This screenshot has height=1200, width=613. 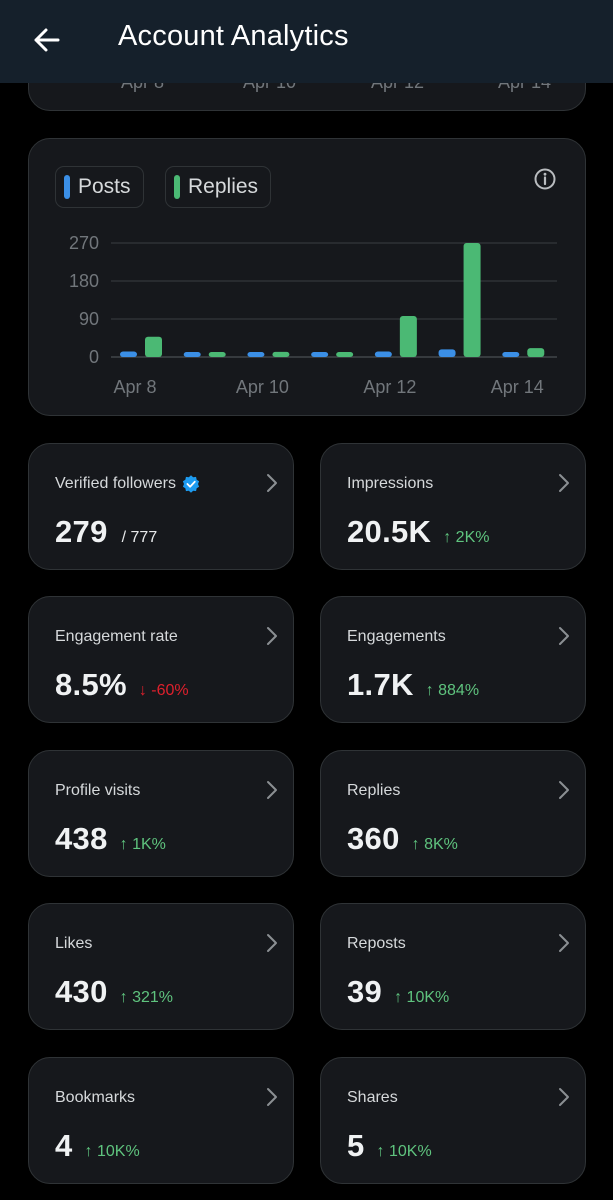 What do you see at coordinates (453, 659) in the screenshot?
I see `stat-card: Engagements 1.7K ↑ 884%` at bounding box center [453, 659].